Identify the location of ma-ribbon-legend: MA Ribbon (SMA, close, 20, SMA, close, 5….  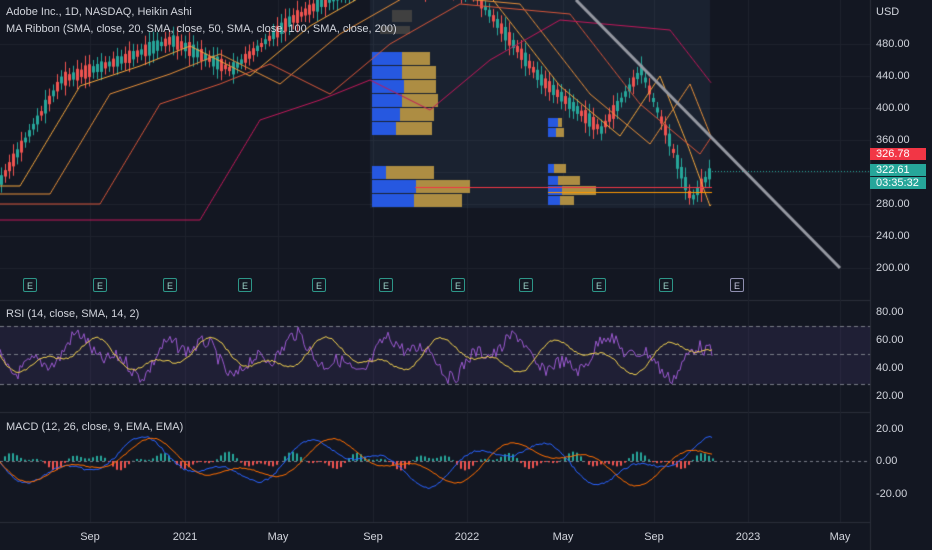
(201, 29).